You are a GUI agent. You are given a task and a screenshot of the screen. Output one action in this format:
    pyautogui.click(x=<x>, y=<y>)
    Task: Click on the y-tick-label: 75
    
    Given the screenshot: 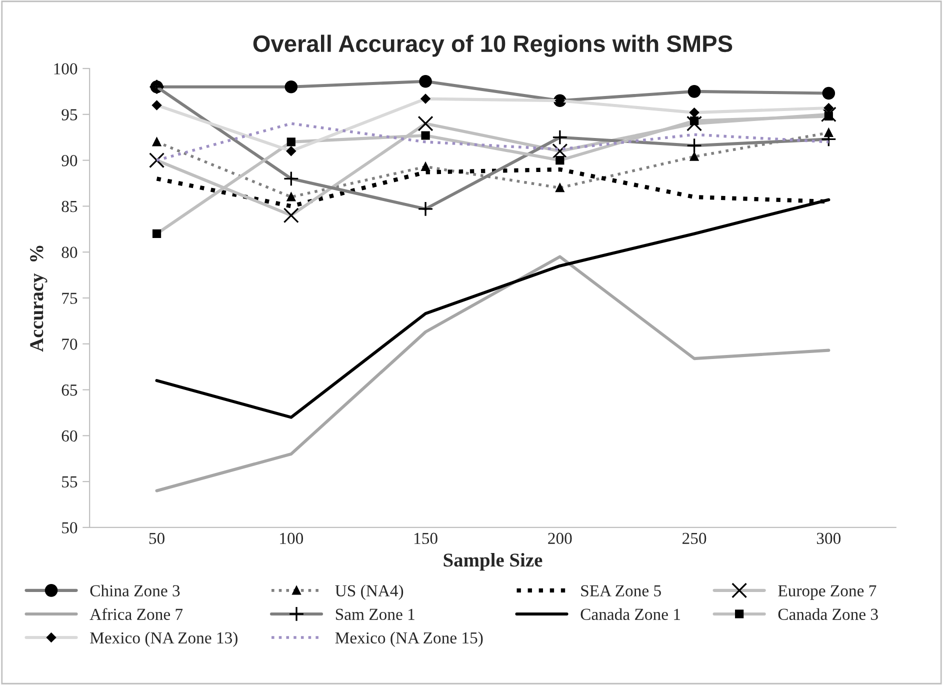 What is the action you would take?
    pyautogui.click(x=70, y=298)
    